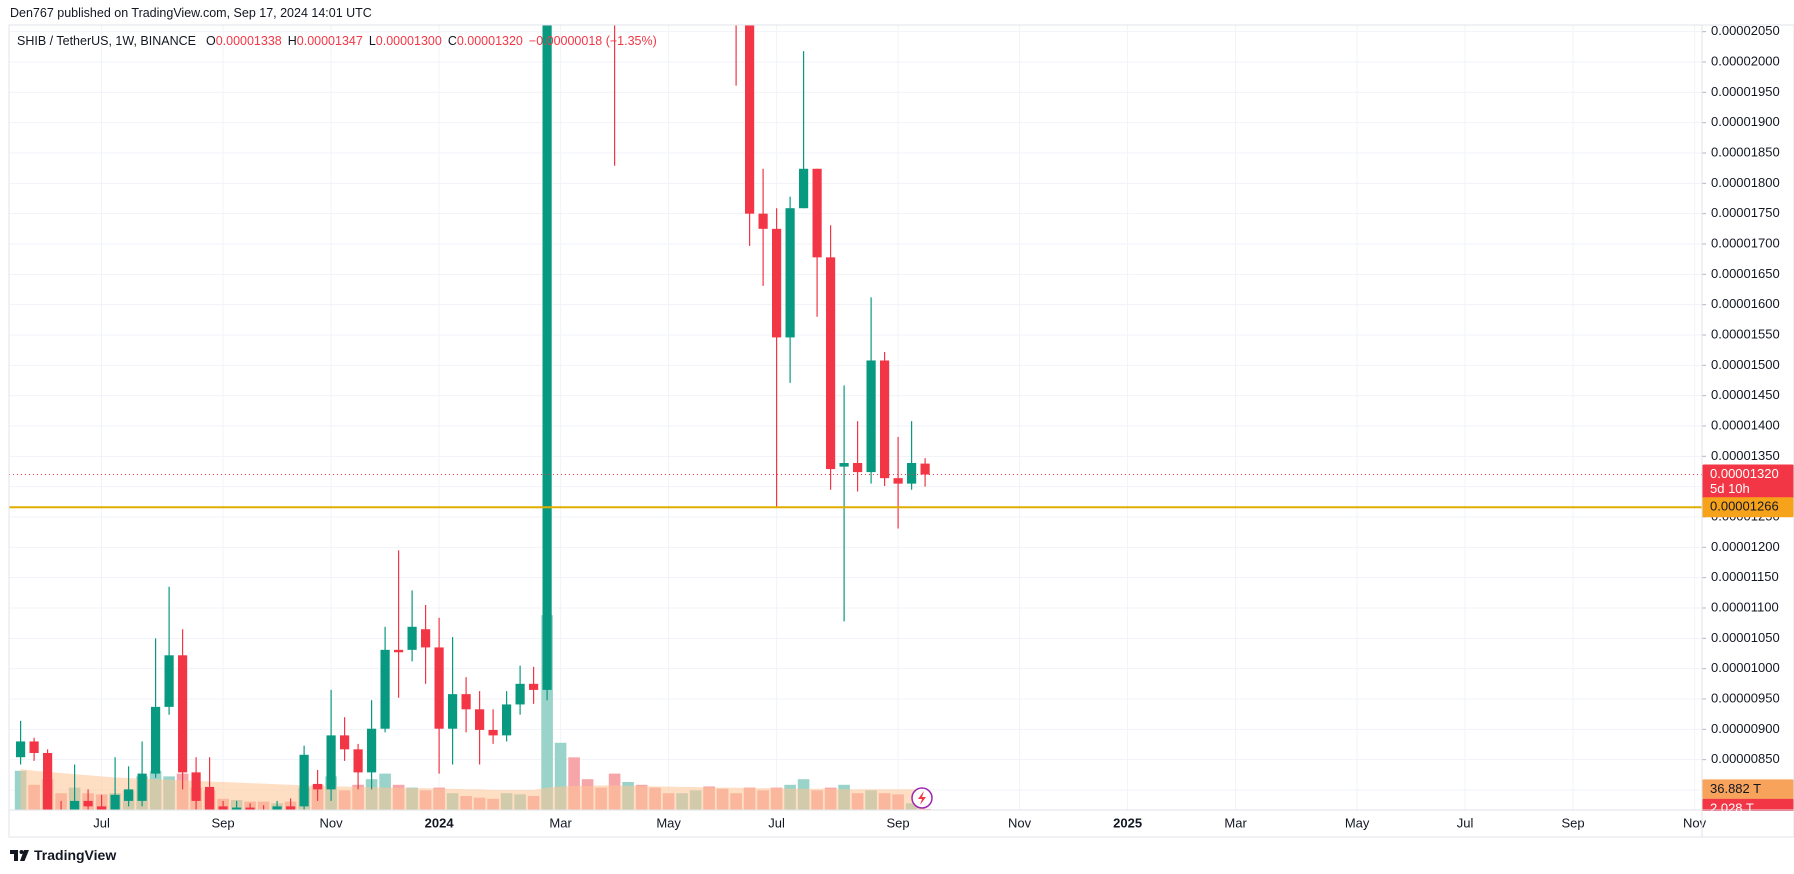  Describe the element at coordinates (1745, 424) in the screenshot. I see `y-tick-label: 0.00001400` at that location.